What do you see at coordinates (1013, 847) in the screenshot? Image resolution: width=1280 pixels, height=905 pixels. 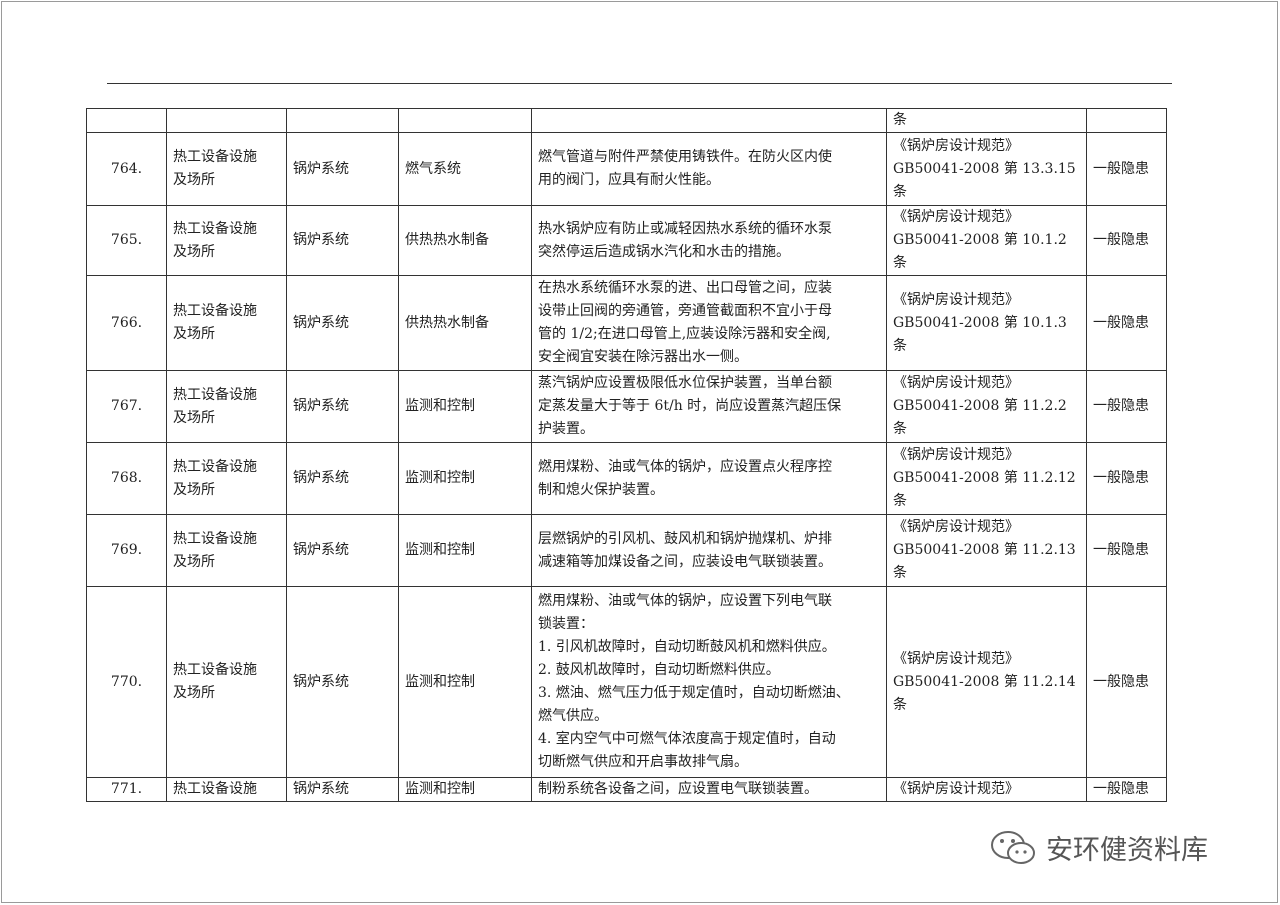 I see `wechat-icon` at bounding box center [1013, 847].